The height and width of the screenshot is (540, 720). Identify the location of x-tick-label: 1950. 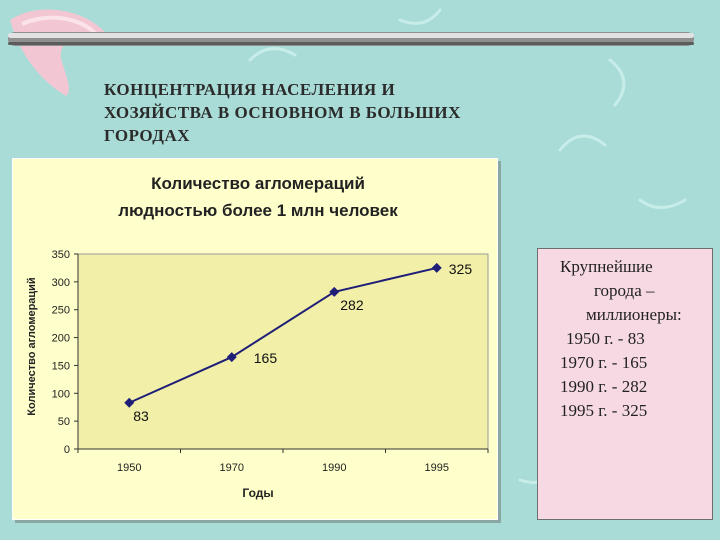
(129, 468).